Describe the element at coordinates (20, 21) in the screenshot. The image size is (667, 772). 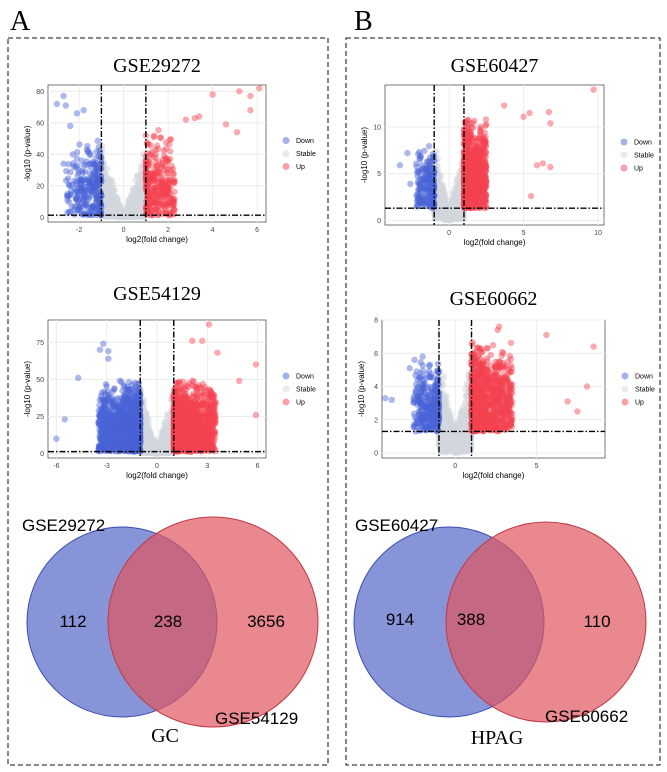
I see `panel-label-a: A` at that location.